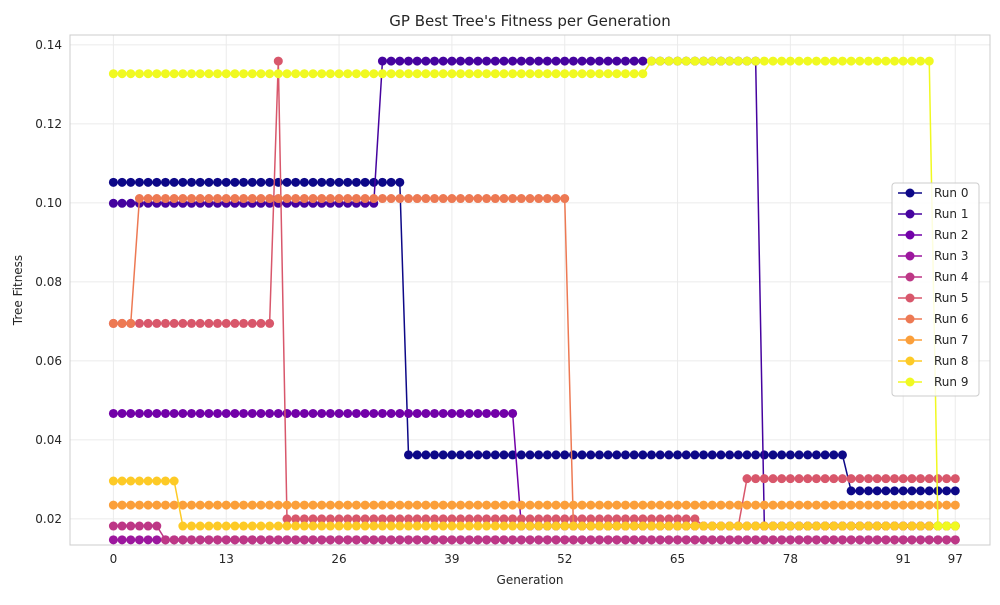 The image size is (1000, 605). I want to click on legend-item: Run 1, so click(933, 214).